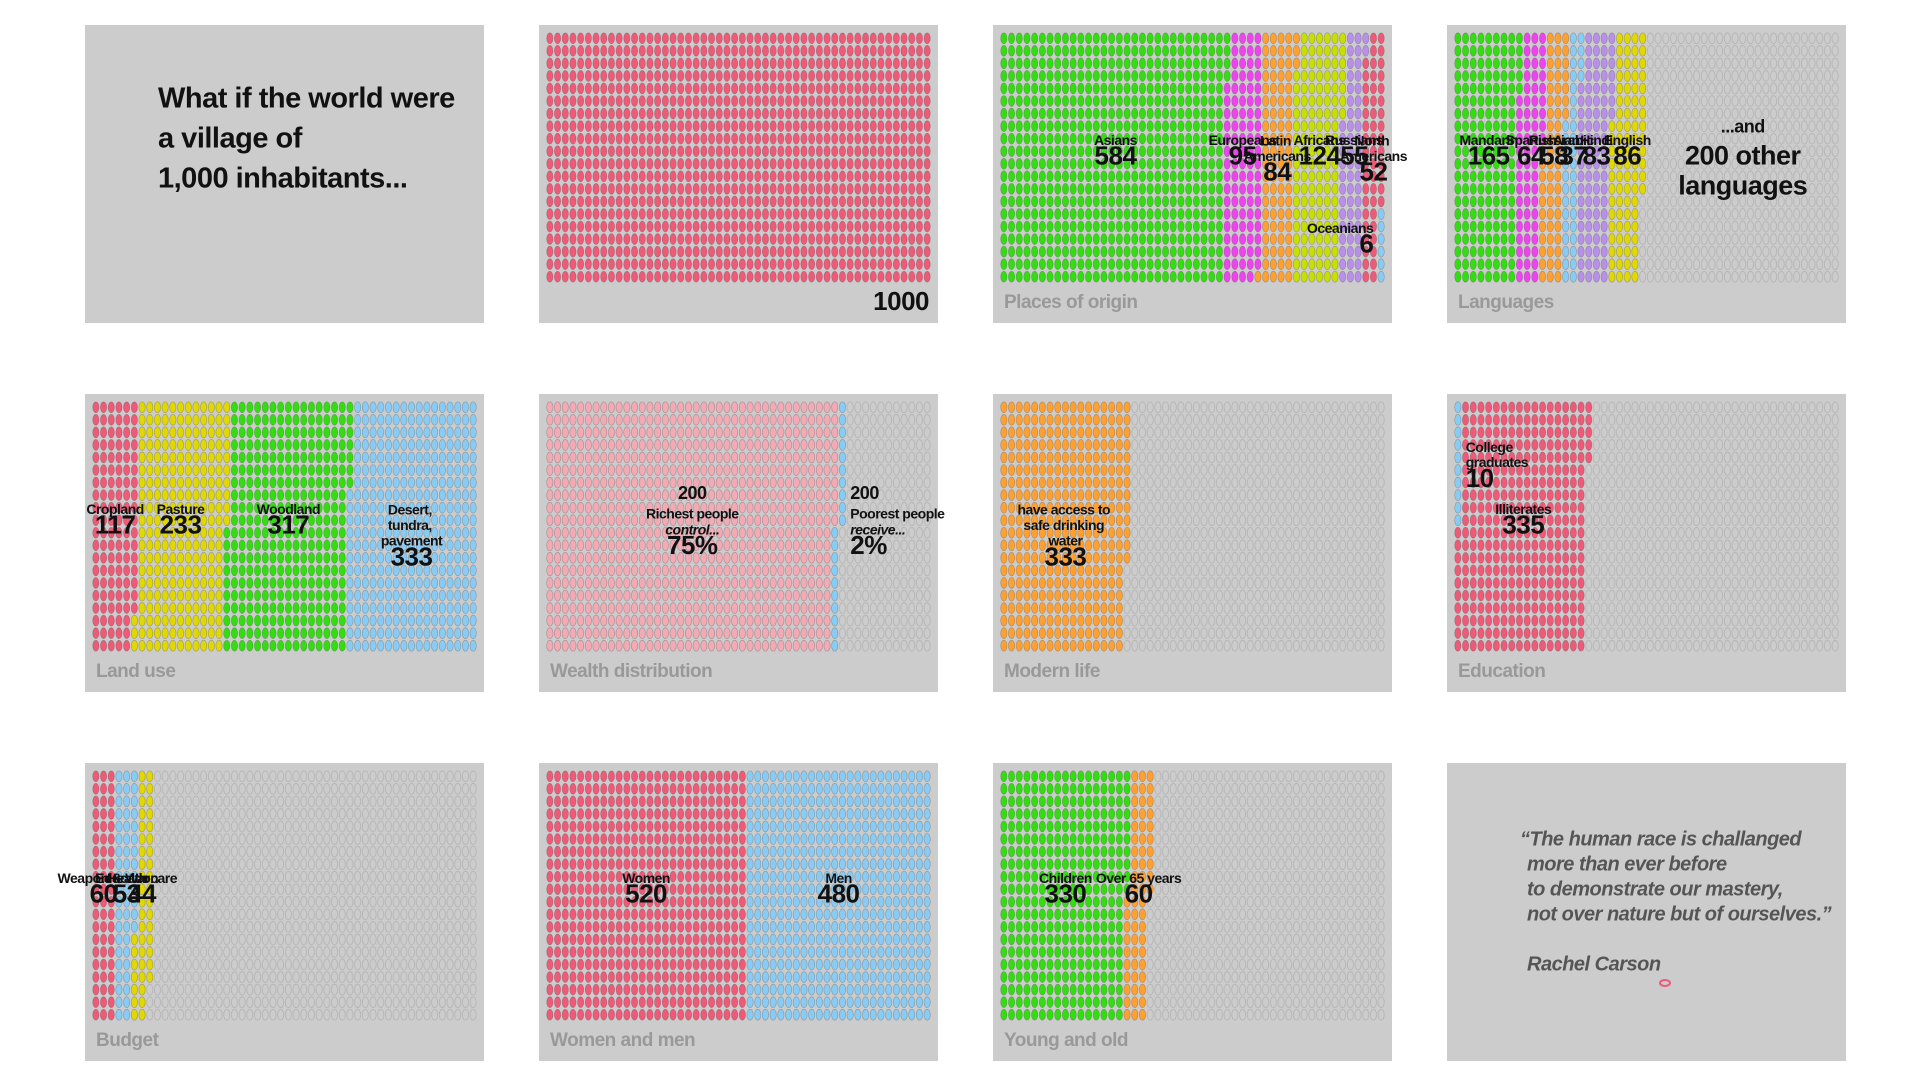  I want to click on series-label: Education, so click(126, 878).